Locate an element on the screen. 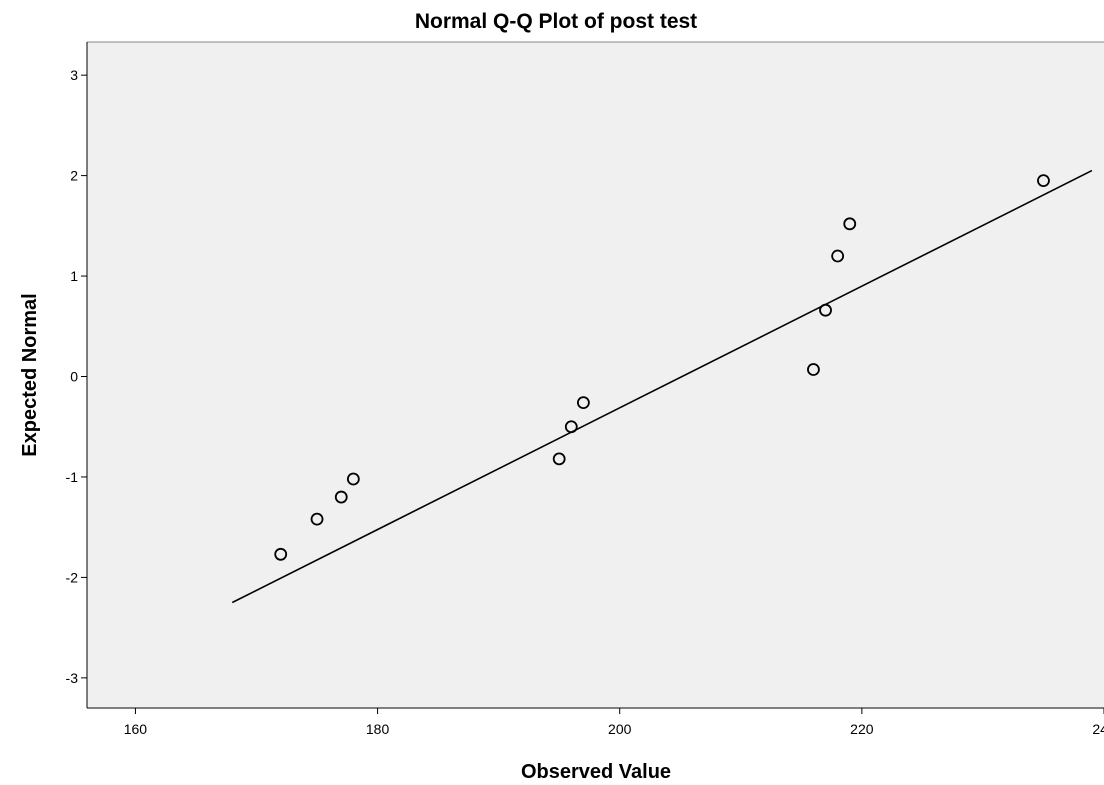  y-tick-label: 3 is located at coordinates (74, 75).